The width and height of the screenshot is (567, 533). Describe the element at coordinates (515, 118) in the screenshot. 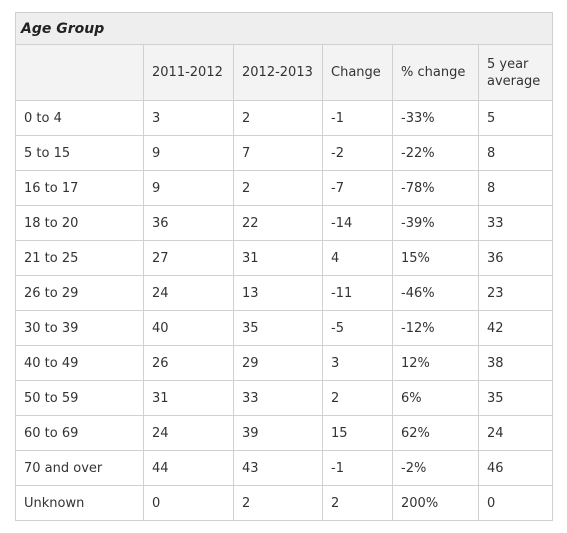

I see `data-cell: 5` at that location.